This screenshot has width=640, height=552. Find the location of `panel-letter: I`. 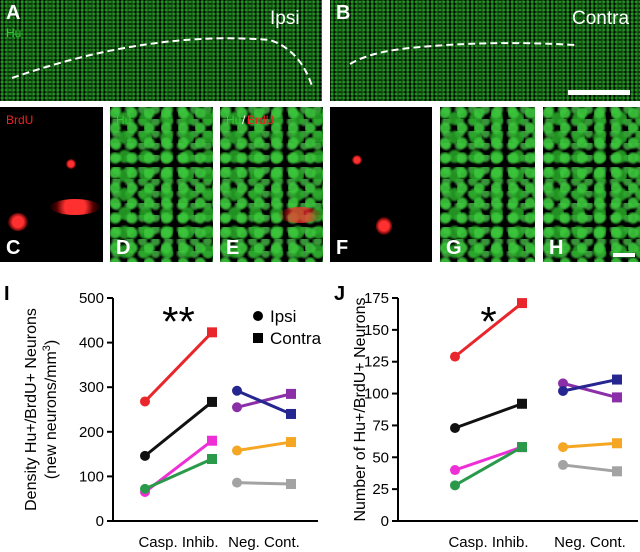

panel-letter: I is located at coordinates (7, 294).